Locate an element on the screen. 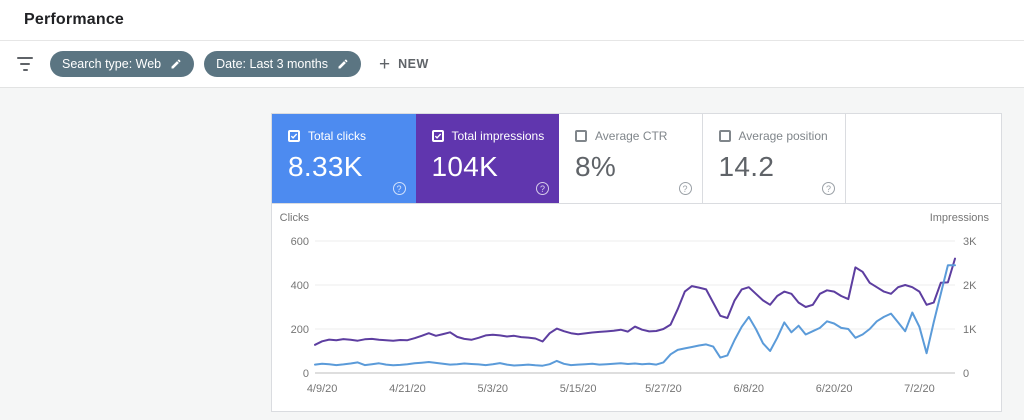 The width and height of the screenshot is (1024, 420). svg-text: 5/15/20 is located at coordinates (578, 389).